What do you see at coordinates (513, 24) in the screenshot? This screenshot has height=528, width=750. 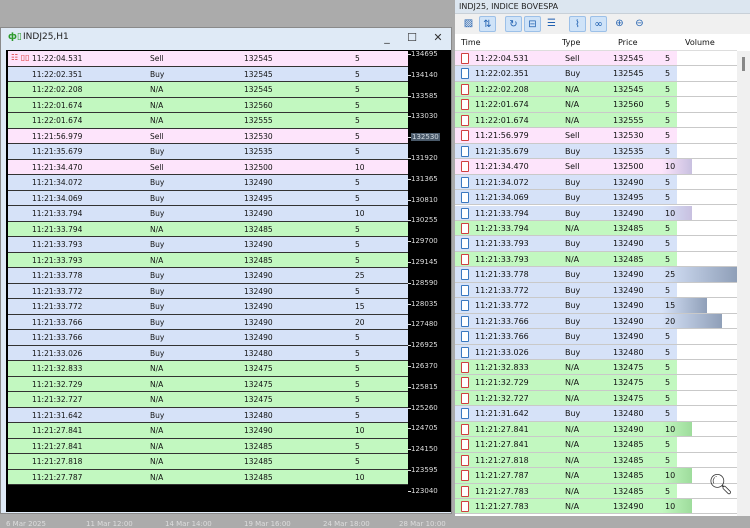 I see `refresh-icon: ↻` at bounding box center [513, 24].